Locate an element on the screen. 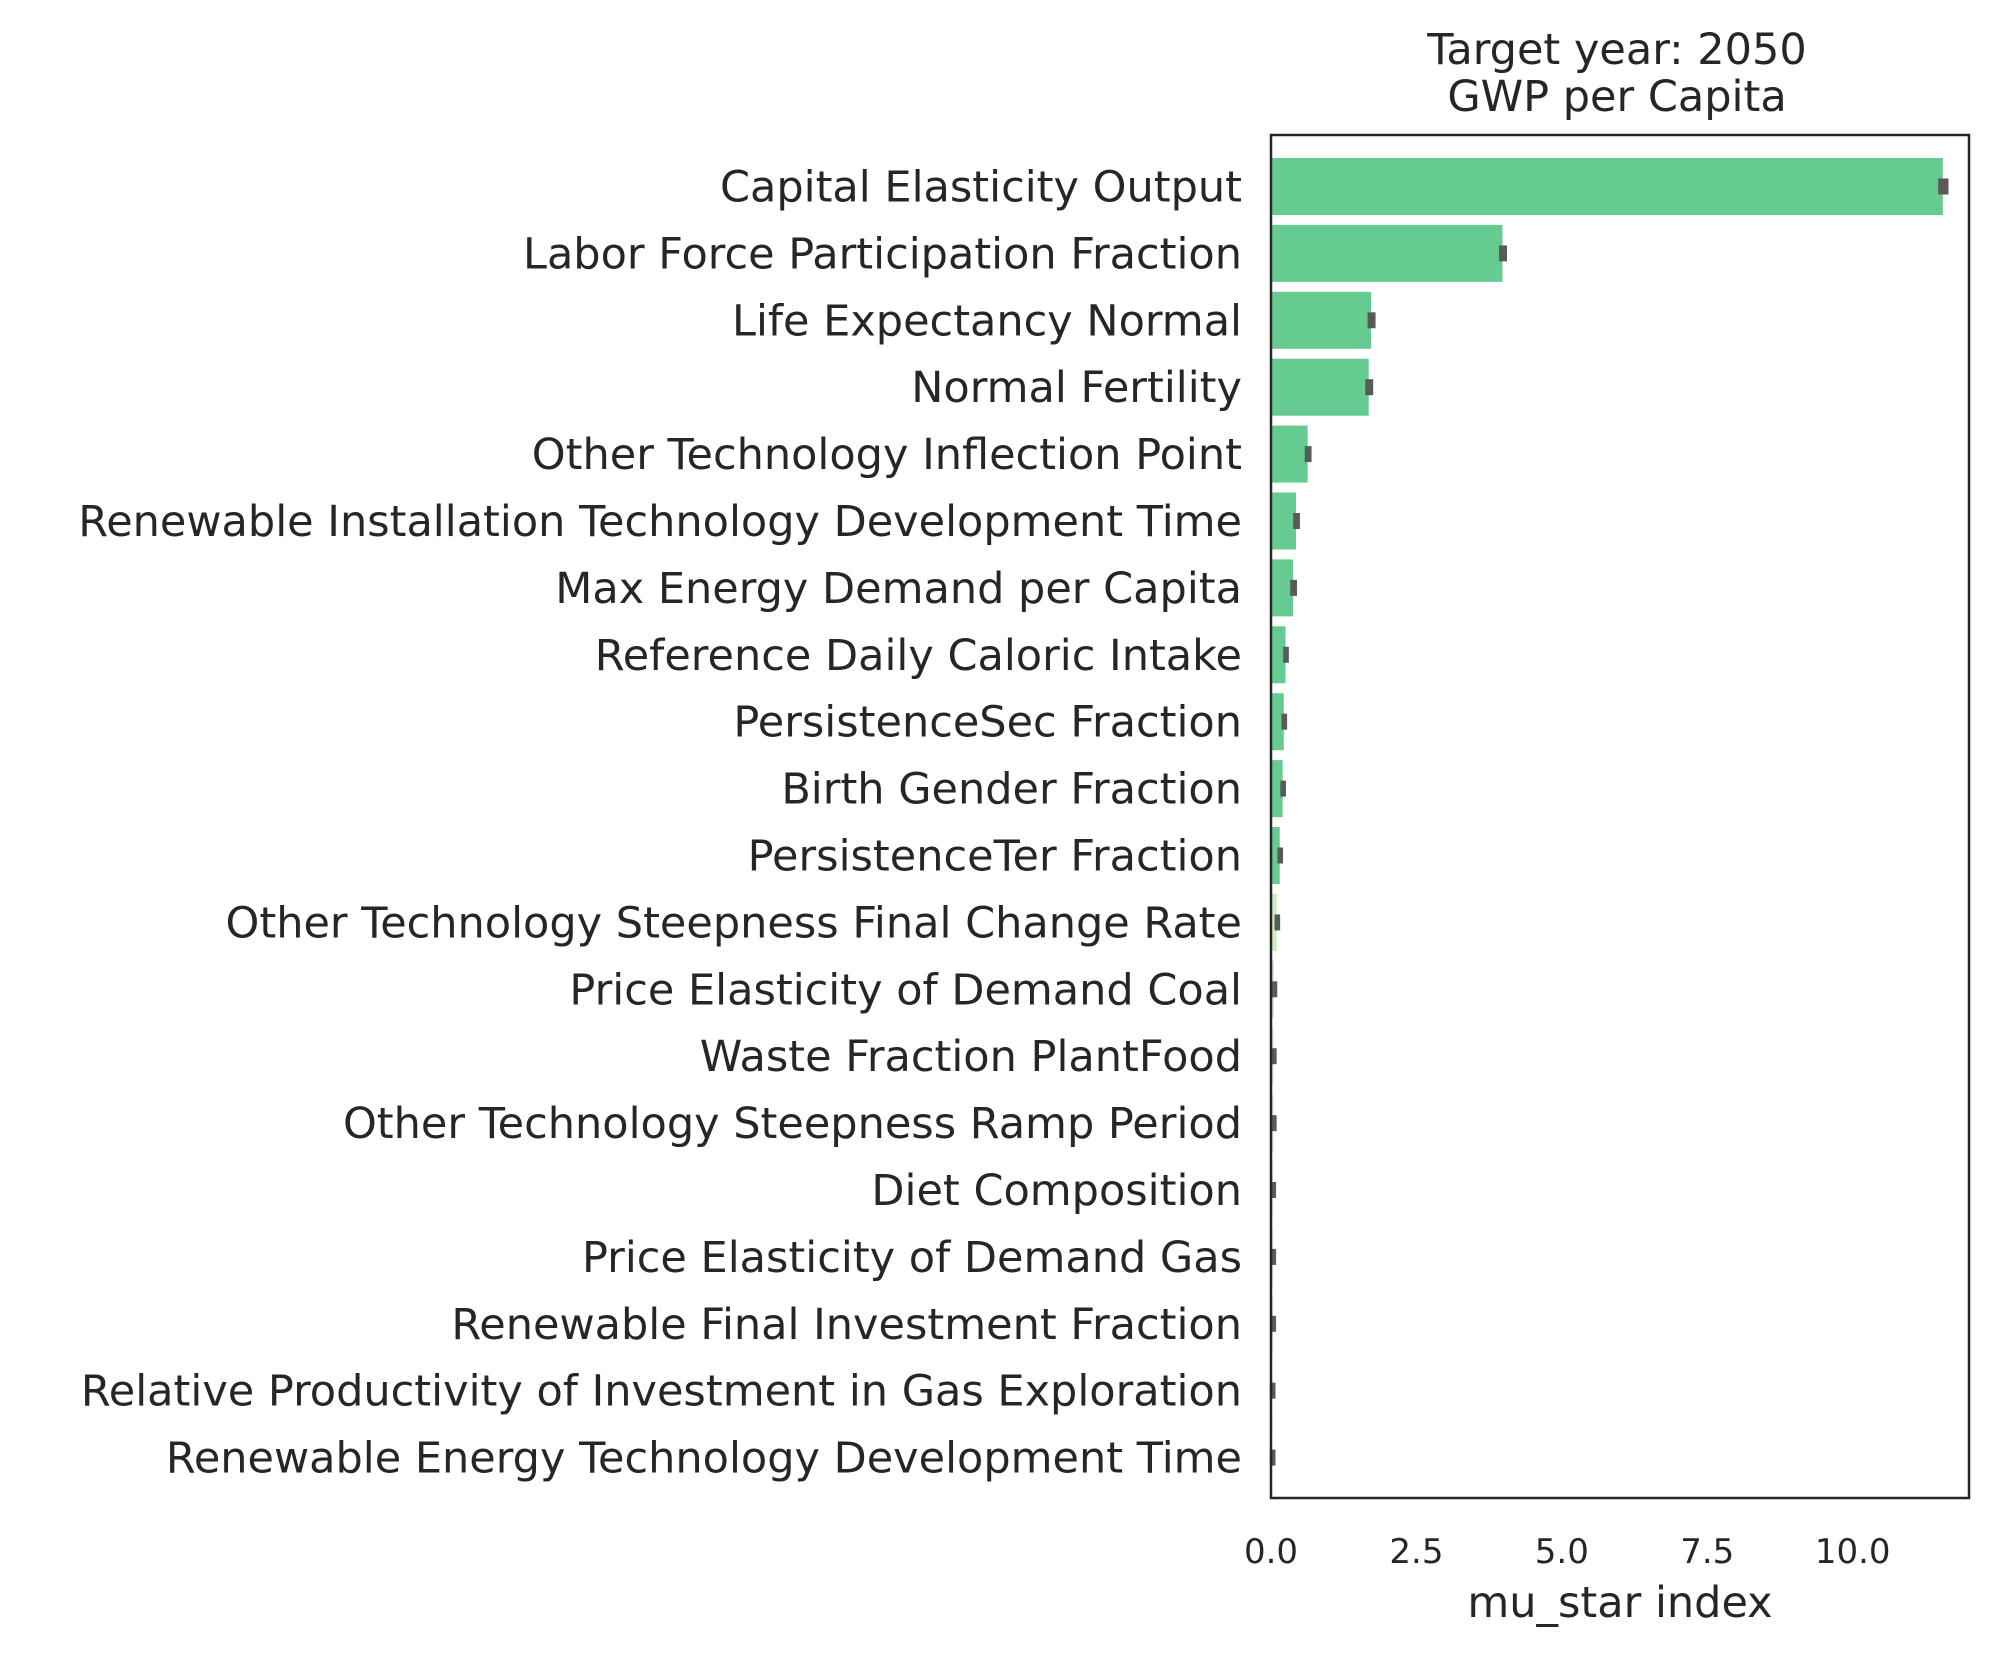 The image size is (1995, 1656). category-label-16: Diet Composition is located at coordinates (1056, 1191).